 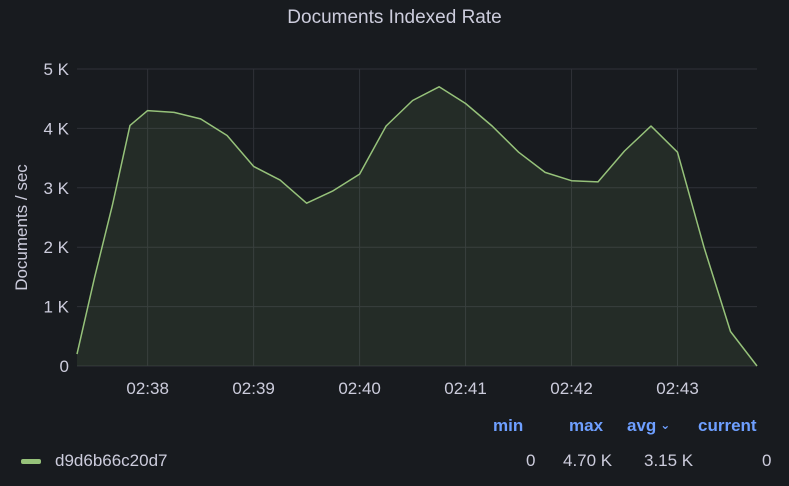 I want to click on legend-header-avg: avg ⌄, so click(x=648, y=426).